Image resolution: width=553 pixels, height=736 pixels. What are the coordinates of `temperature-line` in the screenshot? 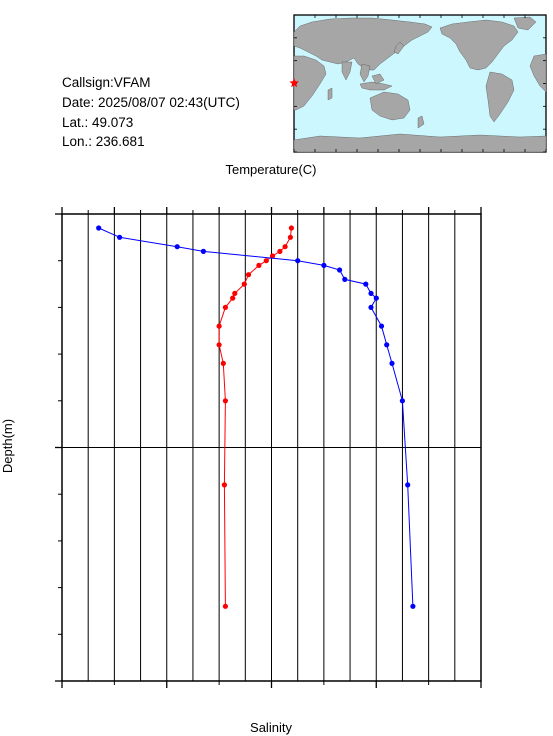 It's located at (255, 417).